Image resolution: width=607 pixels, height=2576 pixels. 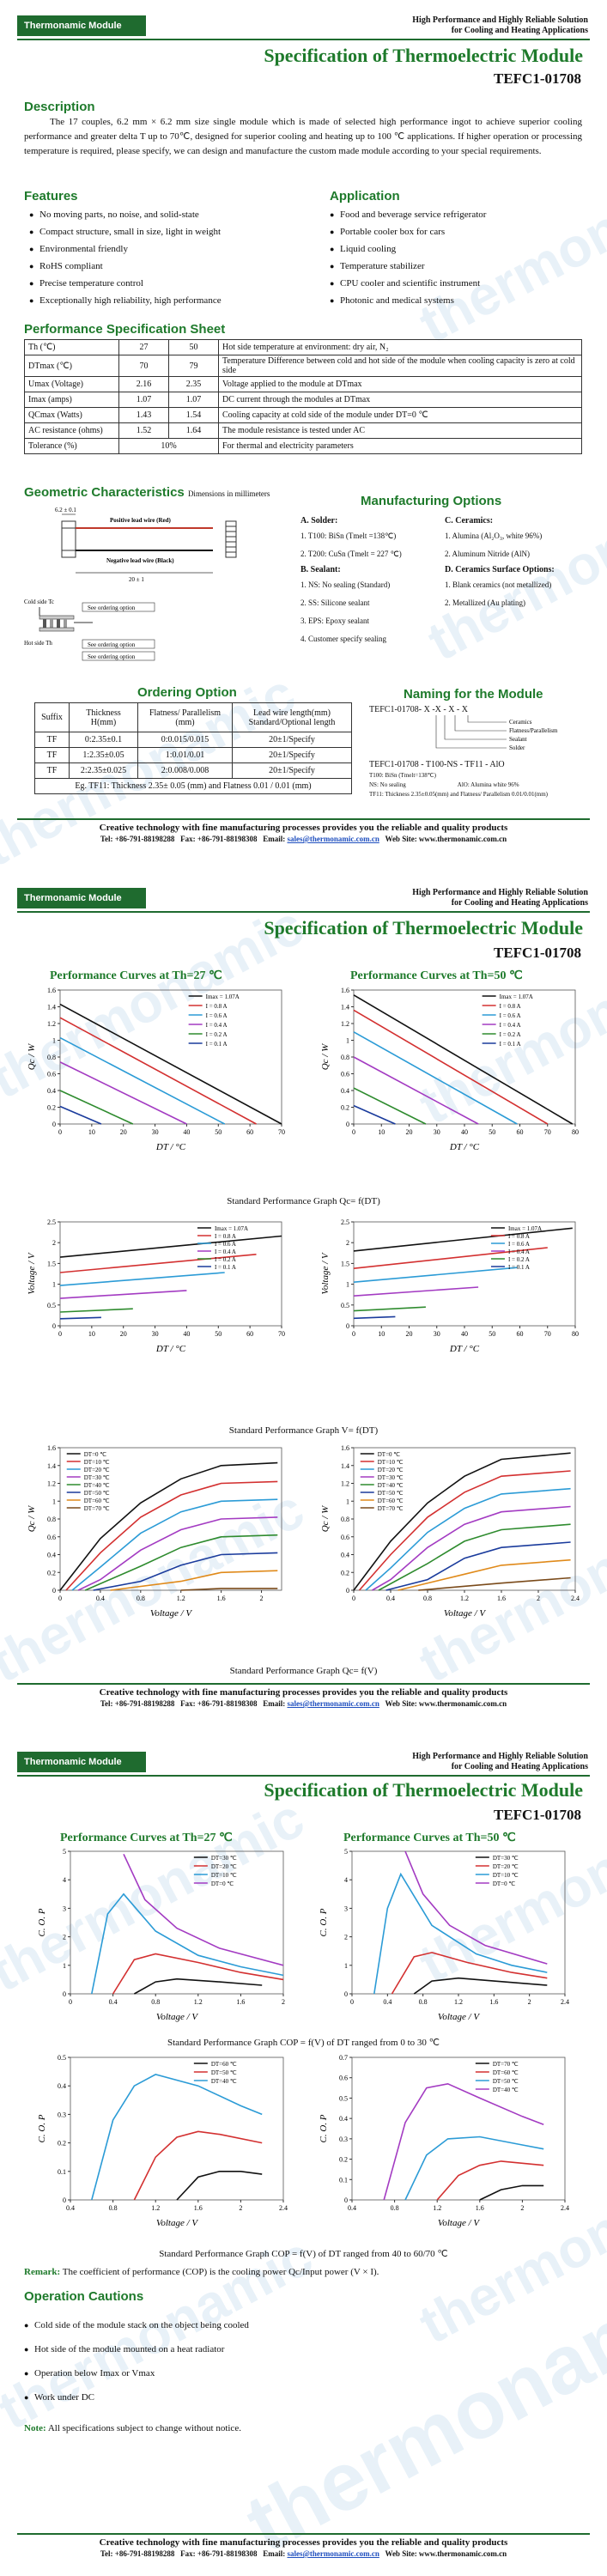 I want to click on y-tick-label: 0.6, so click(x=51, y=1074).